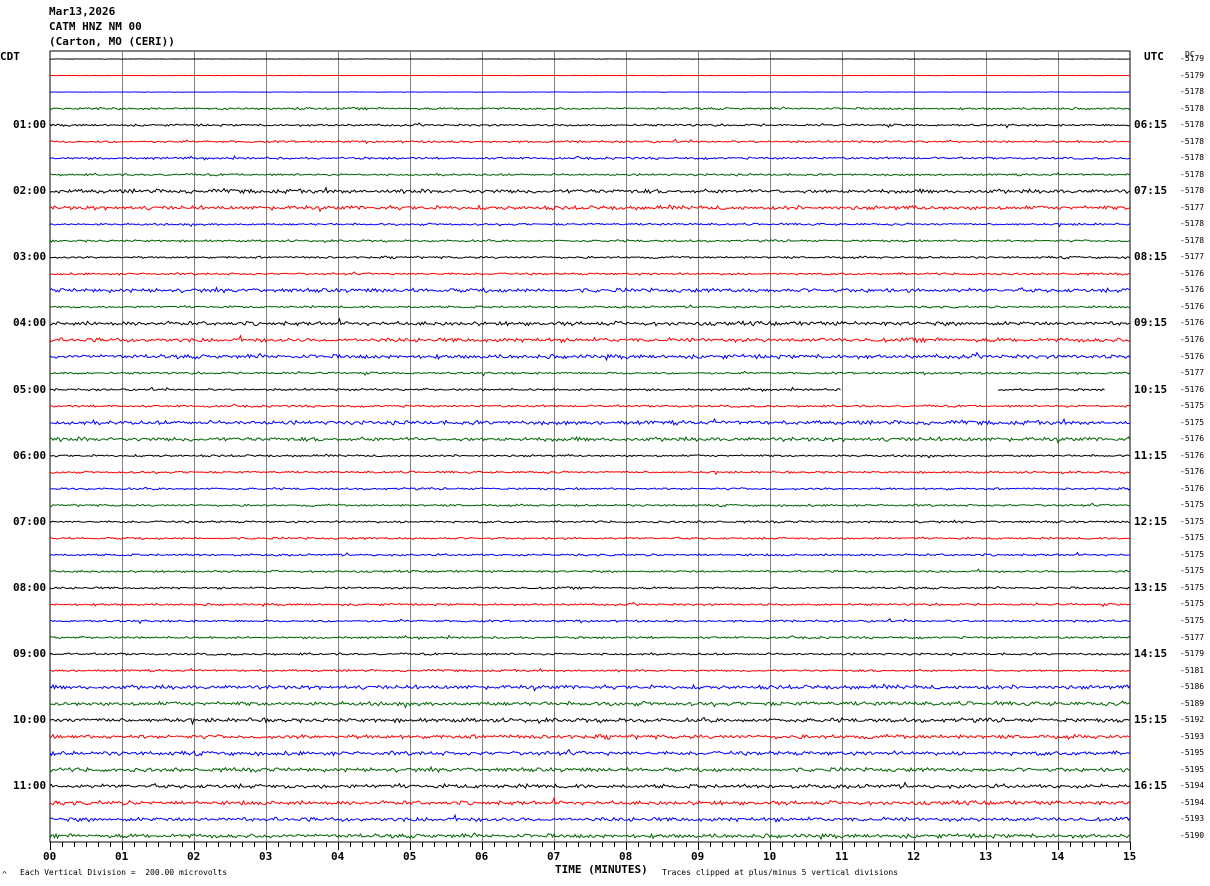  I want to click on cdt-hour-label: 05:00, so click(30, 389).